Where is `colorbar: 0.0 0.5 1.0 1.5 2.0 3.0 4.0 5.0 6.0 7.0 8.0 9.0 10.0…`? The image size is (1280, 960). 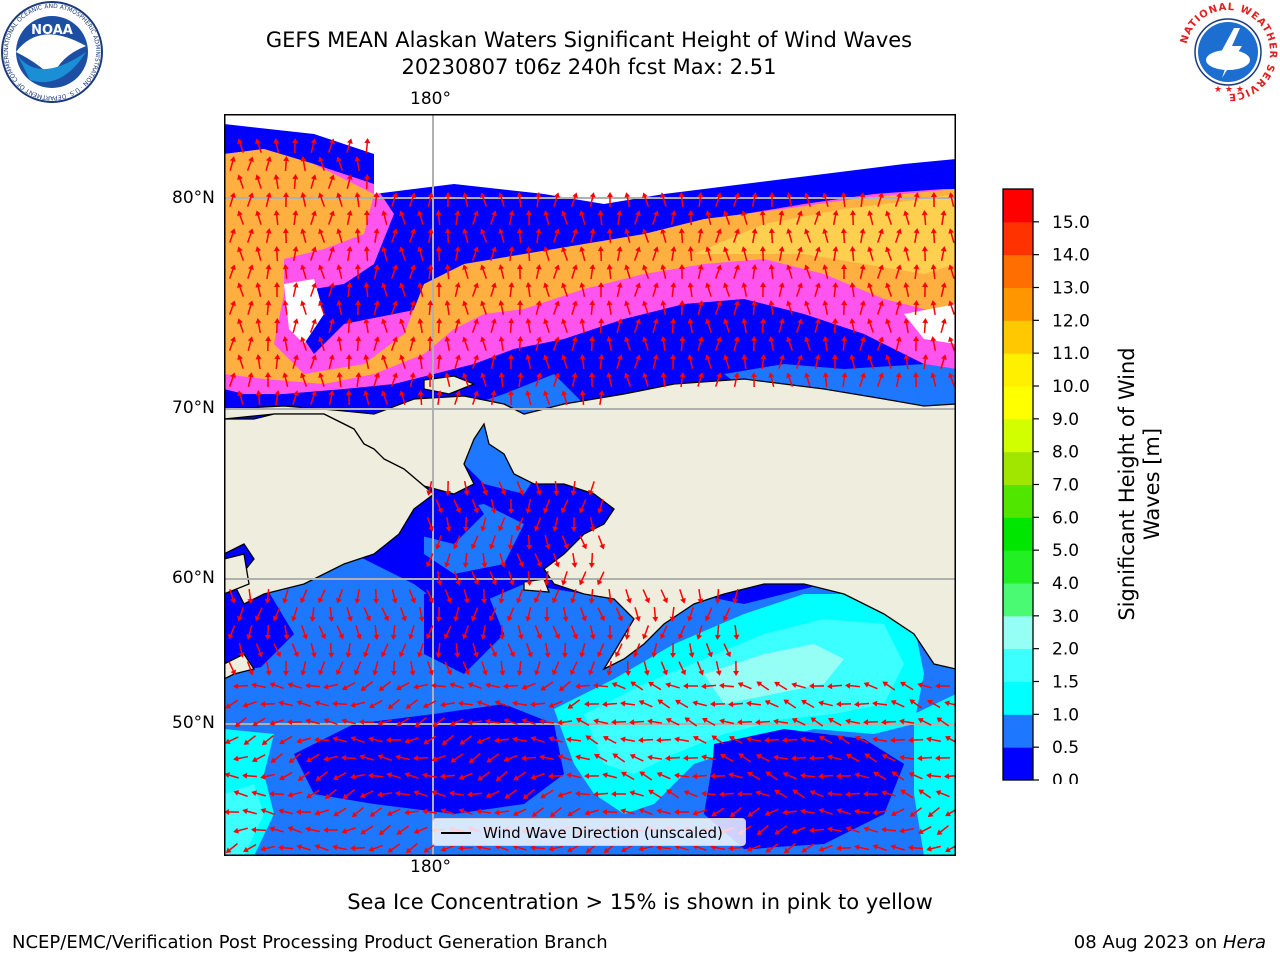 colorbar: 0.0 0.5 1.0 1.5 2.0 3.0 4.0 5.0 6.0 7.0 8.0 9.0 10.0… is located at coordinates (1046, 486).